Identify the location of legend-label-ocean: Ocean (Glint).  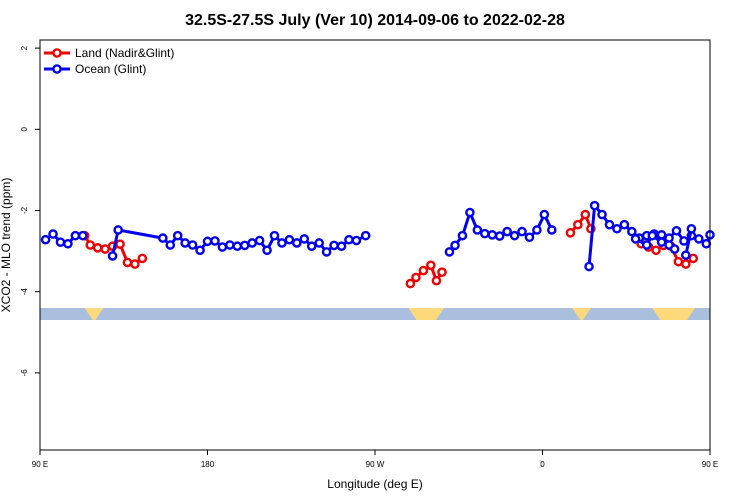
(110, 69).